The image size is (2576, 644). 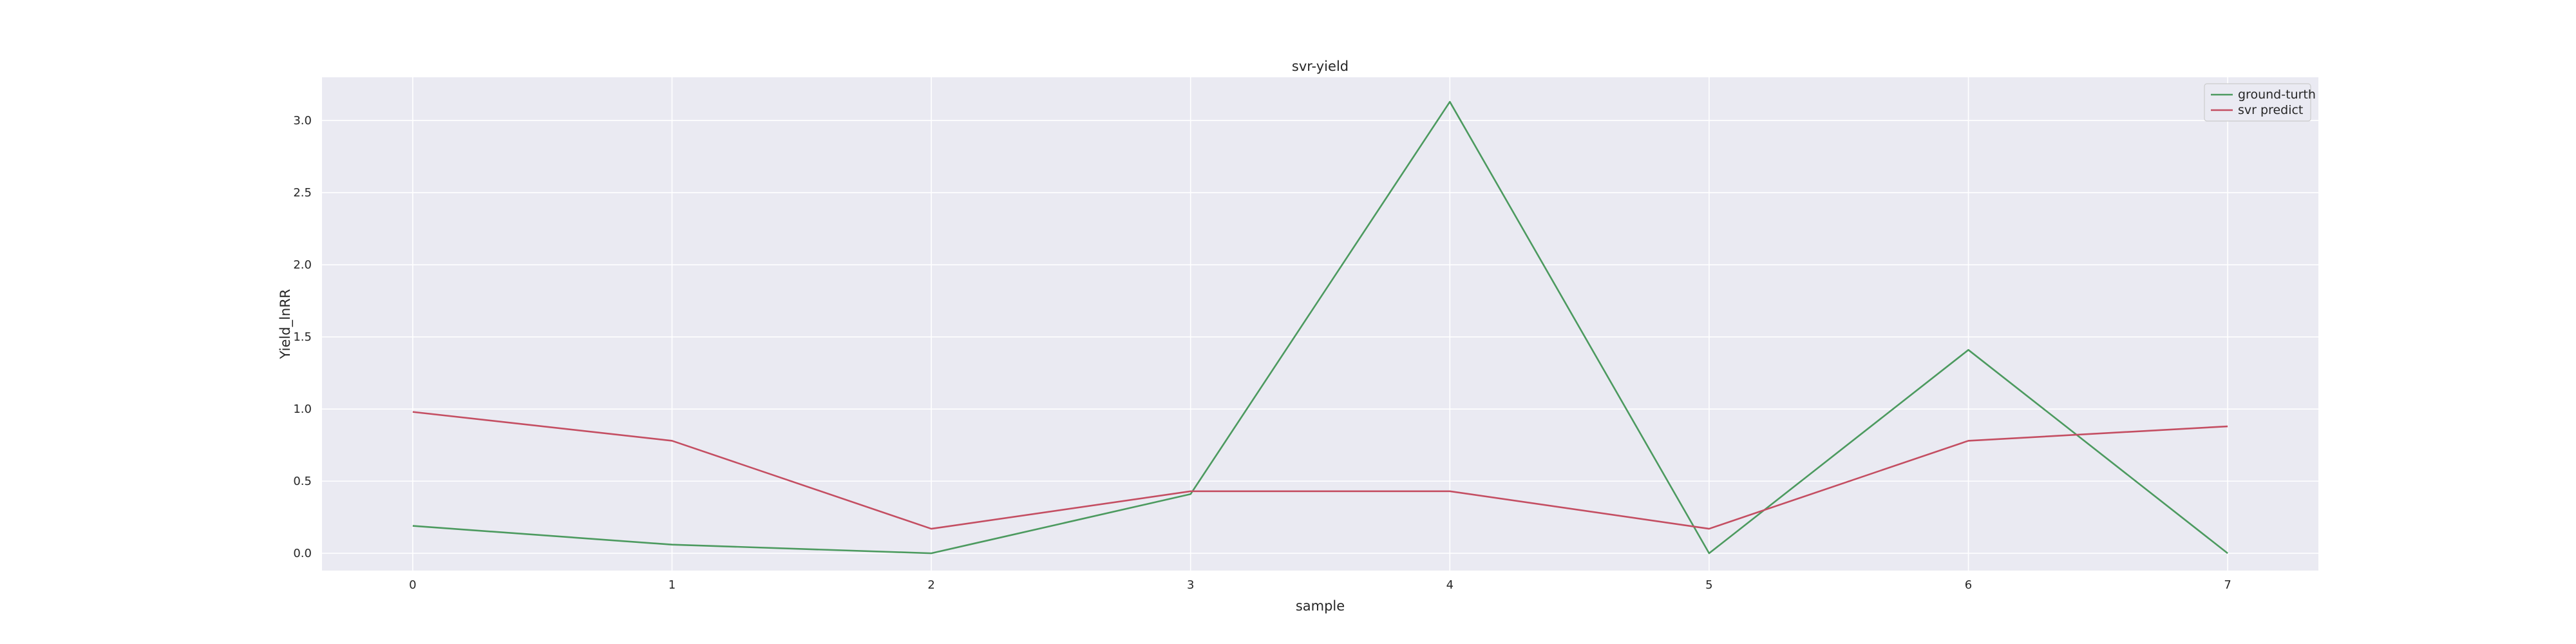 I want to click on y-tick-label: 1.5, so click(x=302, y=337).